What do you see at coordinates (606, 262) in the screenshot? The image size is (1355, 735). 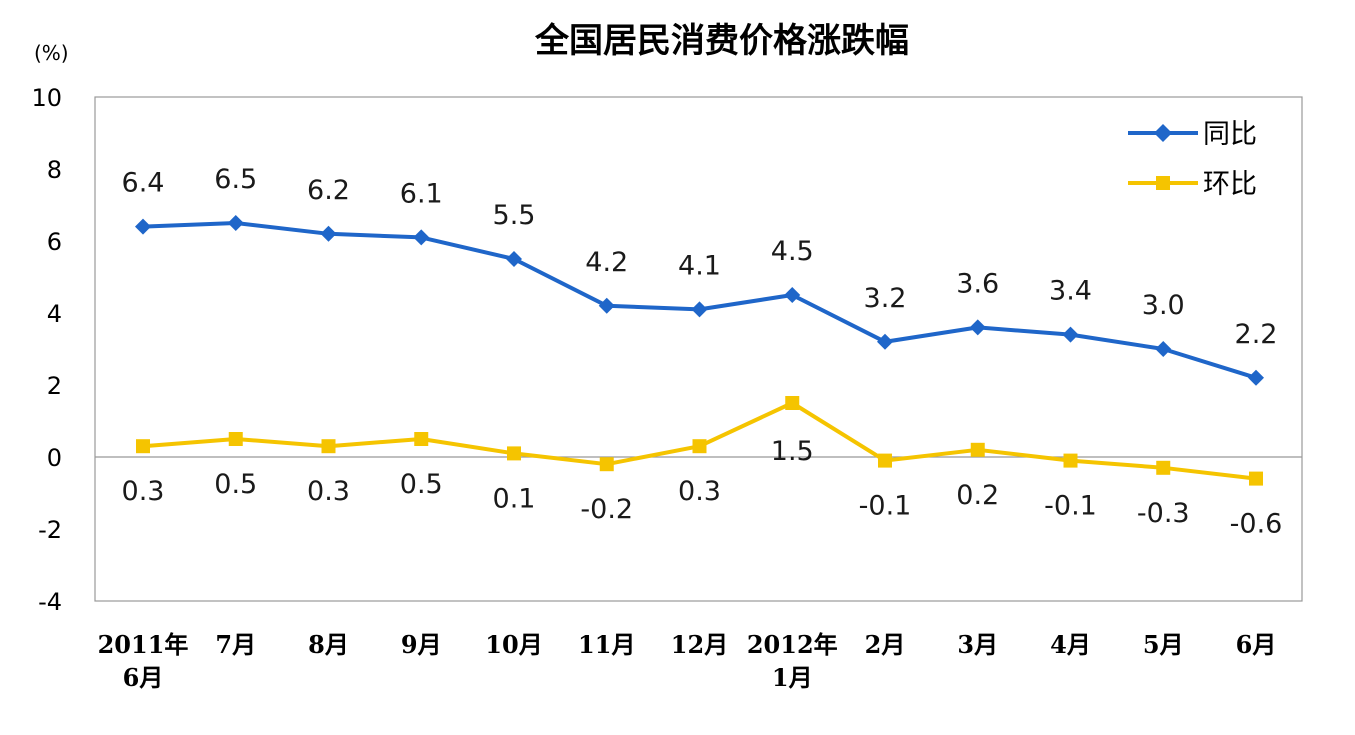 I see `data-label: 4.2` at bounding box center [606, 262].